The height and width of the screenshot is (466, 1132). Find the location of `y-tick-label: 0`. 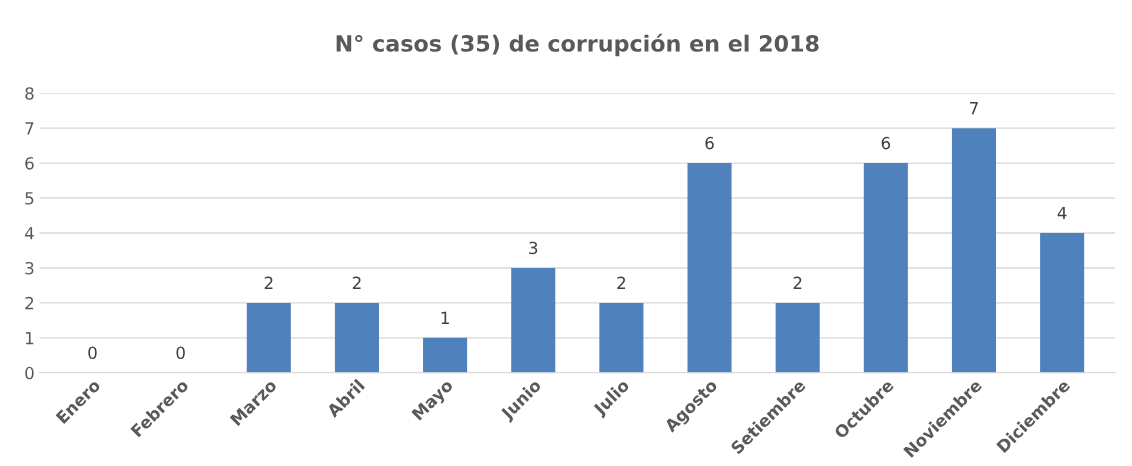

y-tick-label: 0 is located at coordinates (29, 373).